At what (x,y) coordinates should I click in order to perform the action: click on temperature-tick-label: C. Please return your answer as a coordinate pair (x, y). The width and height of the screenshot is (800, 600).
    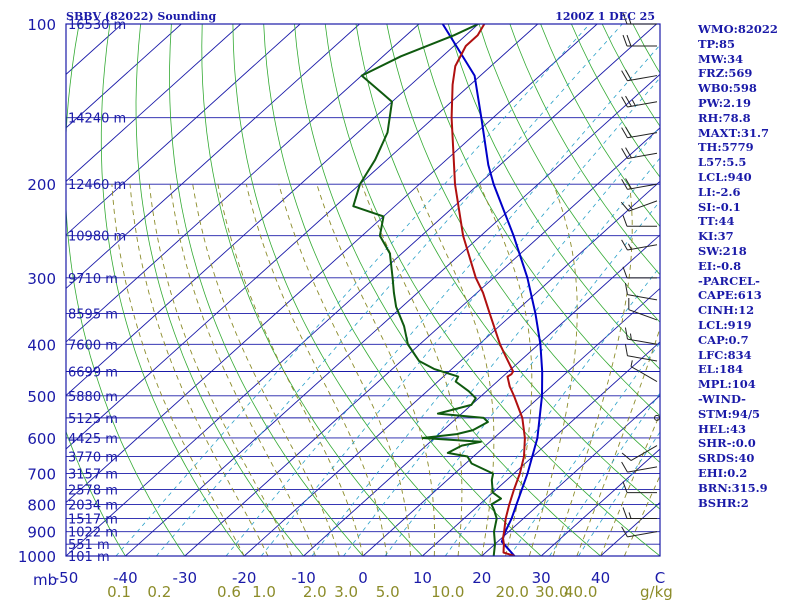
    Looking at the image, I should click on (660, 578).